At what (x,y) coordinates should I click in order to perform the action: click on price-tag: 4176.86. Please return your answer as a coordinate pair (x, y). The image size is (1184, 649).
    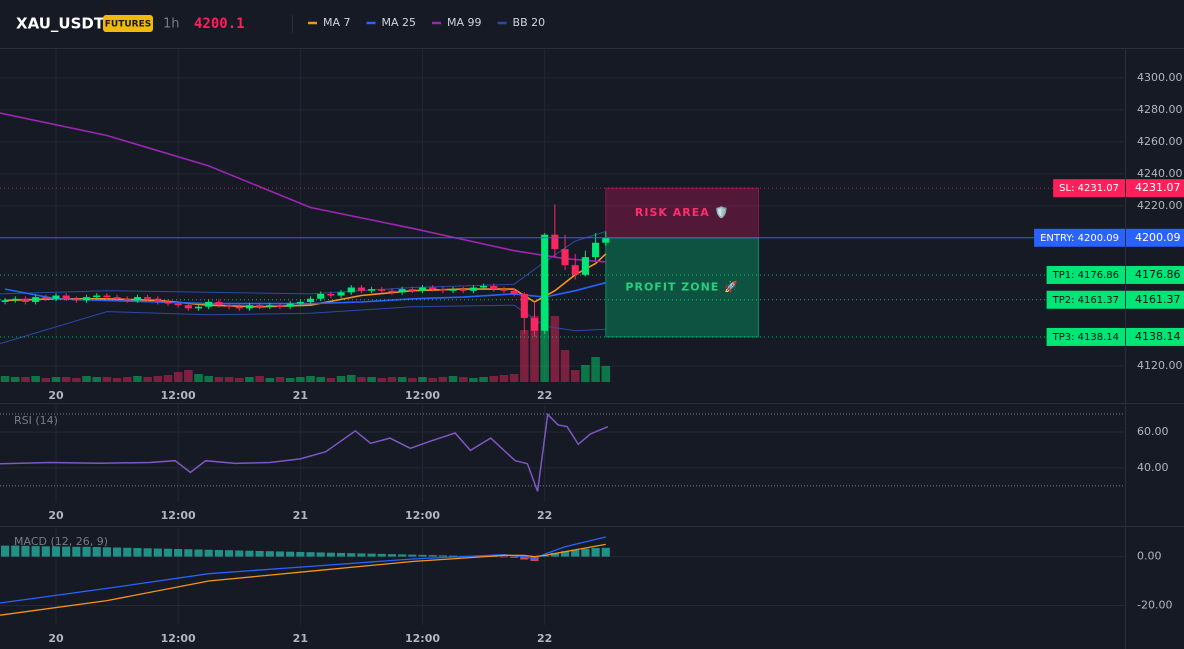
    Looking at the image, I should click on (1158, 274).